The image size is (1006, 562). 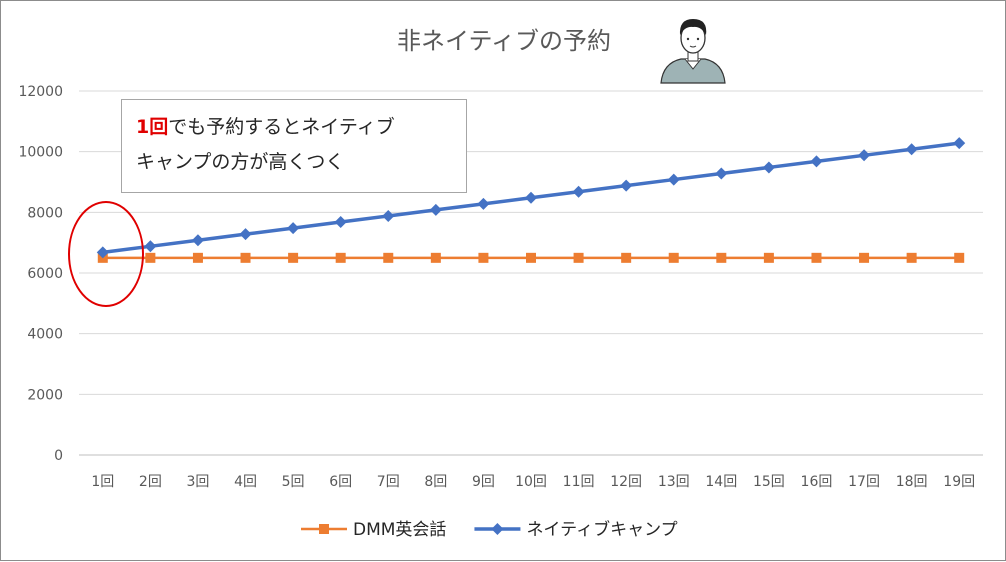 I want to click on callout-line1: でも予約するとネイティブ, so click(x=281, y=127).